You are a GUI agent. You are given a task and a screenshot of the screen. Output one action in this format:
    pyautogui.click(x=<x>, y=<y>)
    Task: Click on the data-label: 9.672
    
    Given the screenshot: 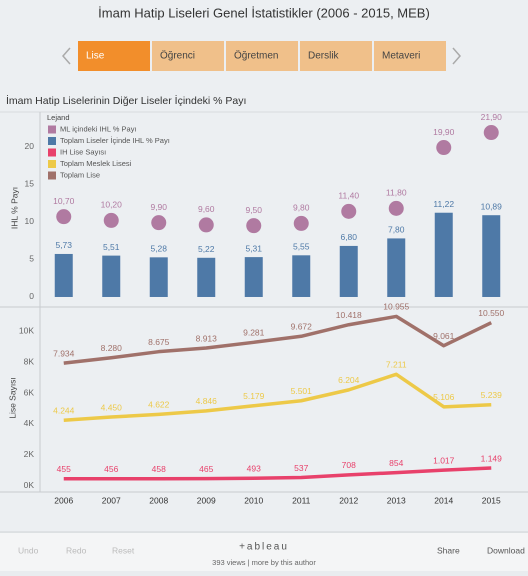 What is the action you would take?
    pyautogui.click(x=302, y=327)
    